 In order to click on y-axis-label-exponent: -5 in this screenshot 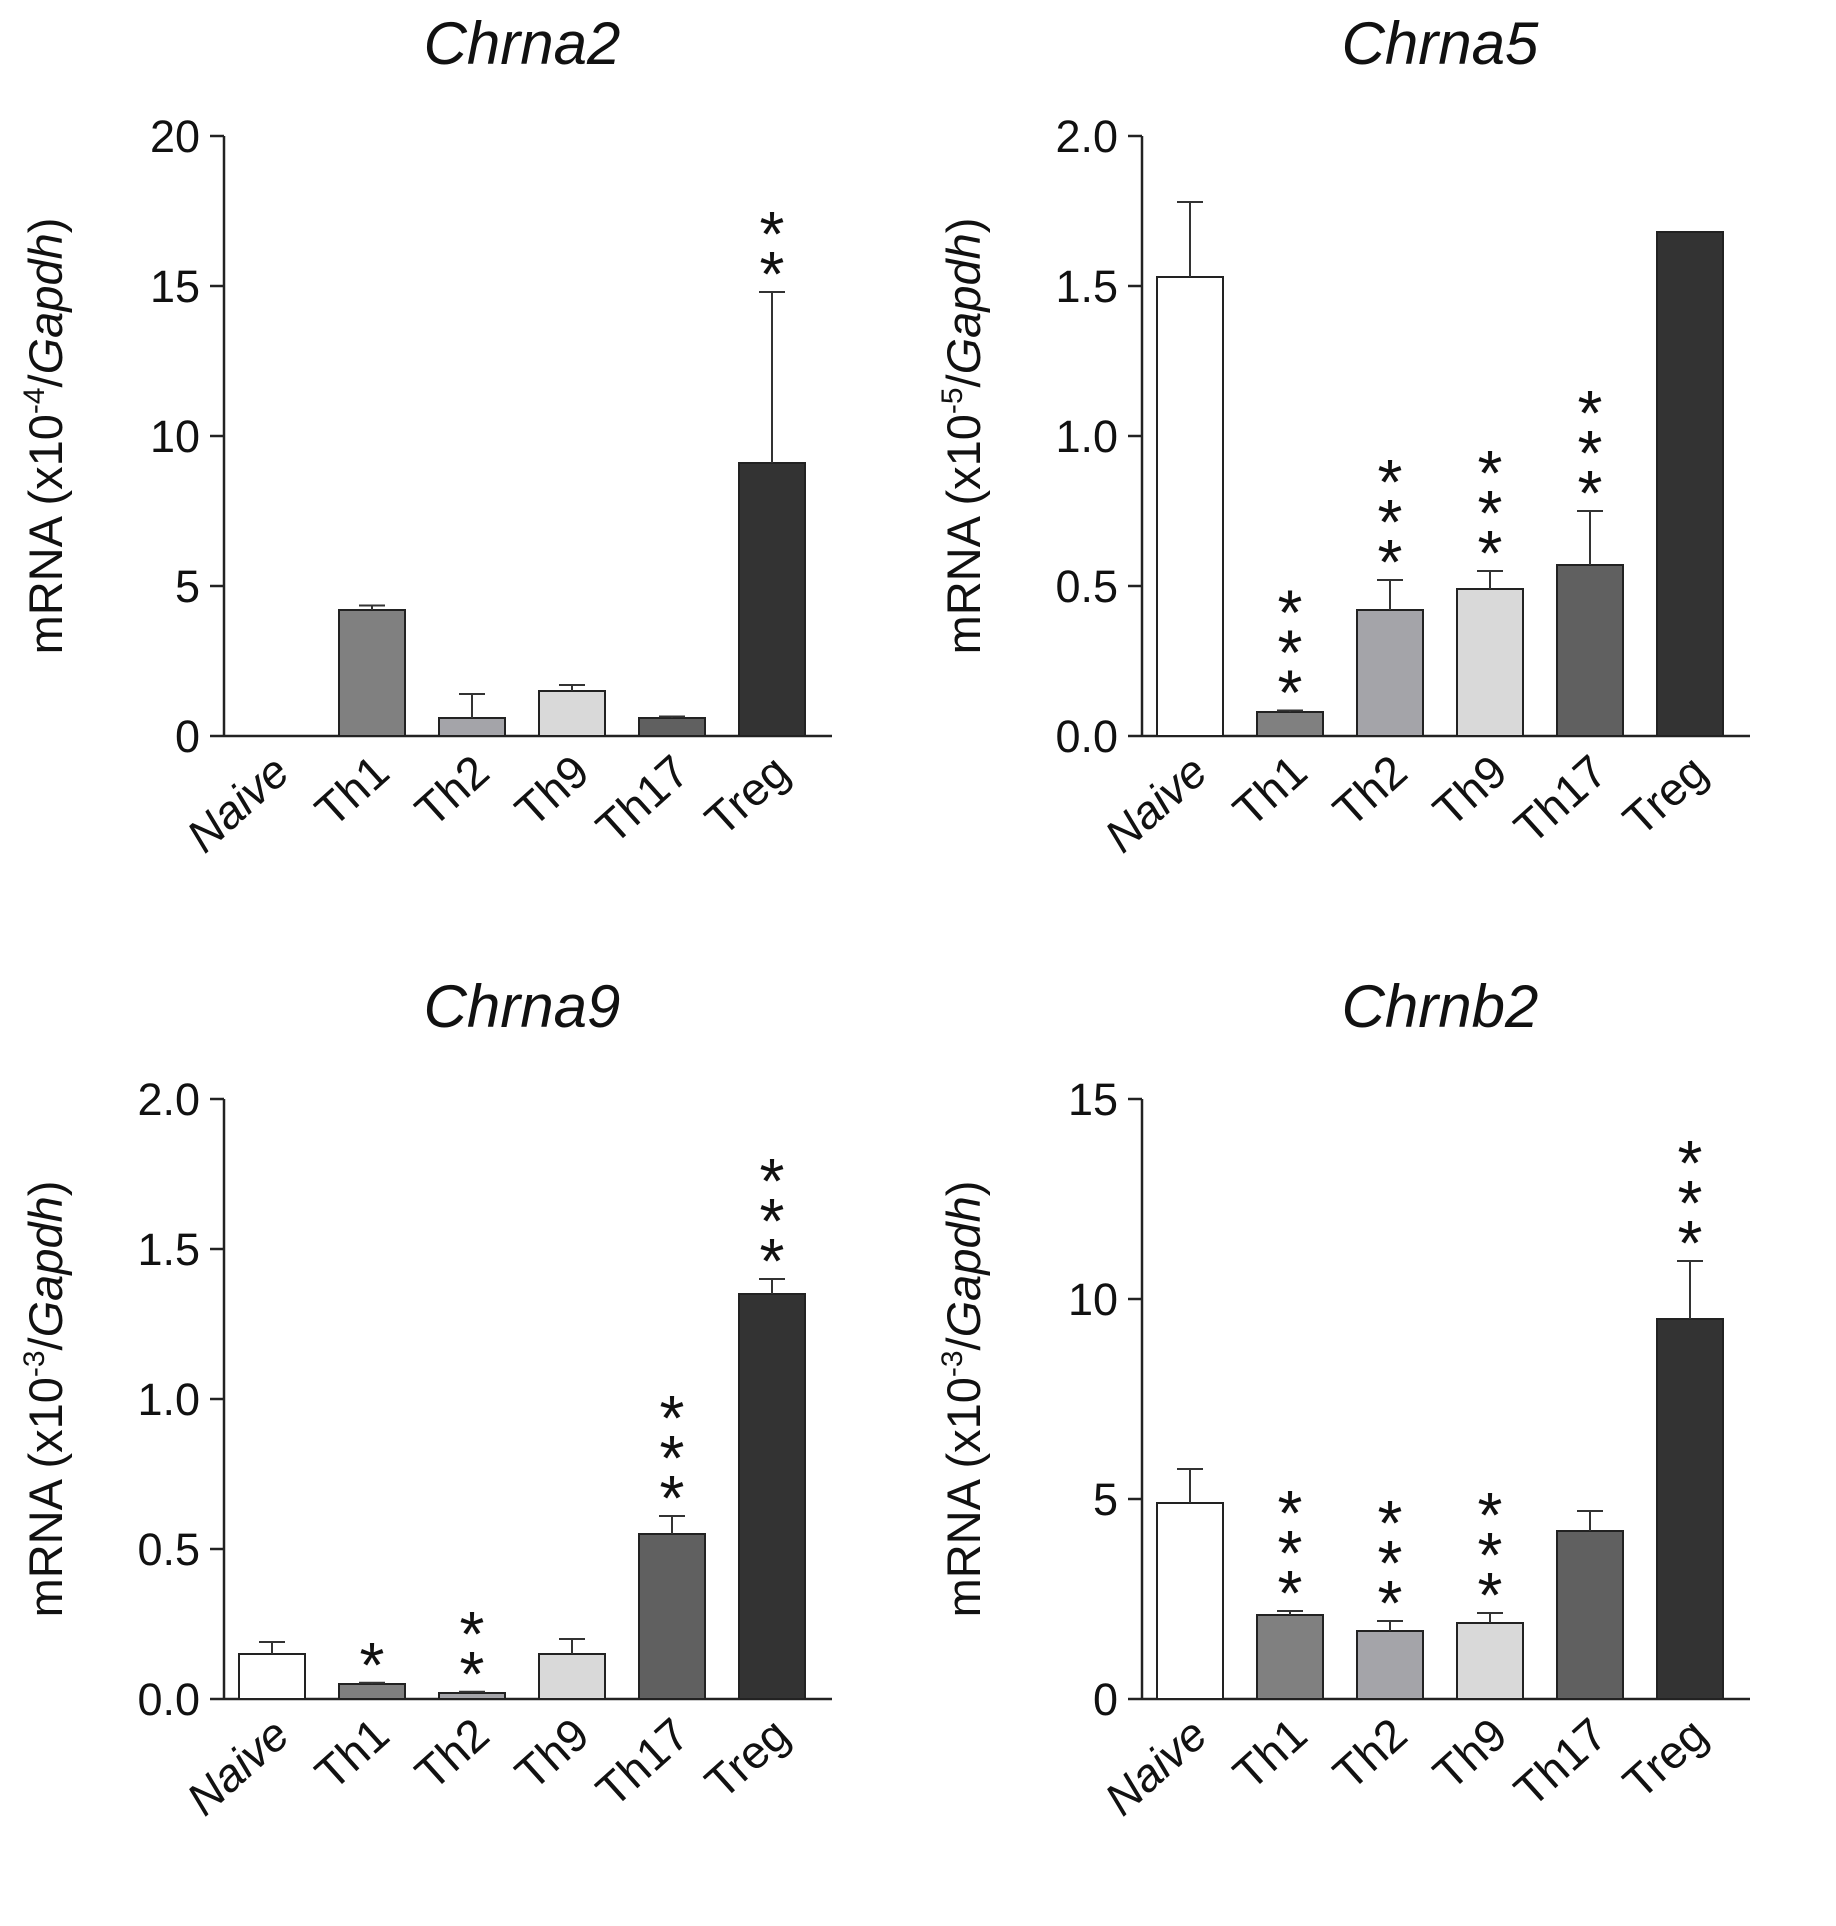, I will do `click(952, 400)`.